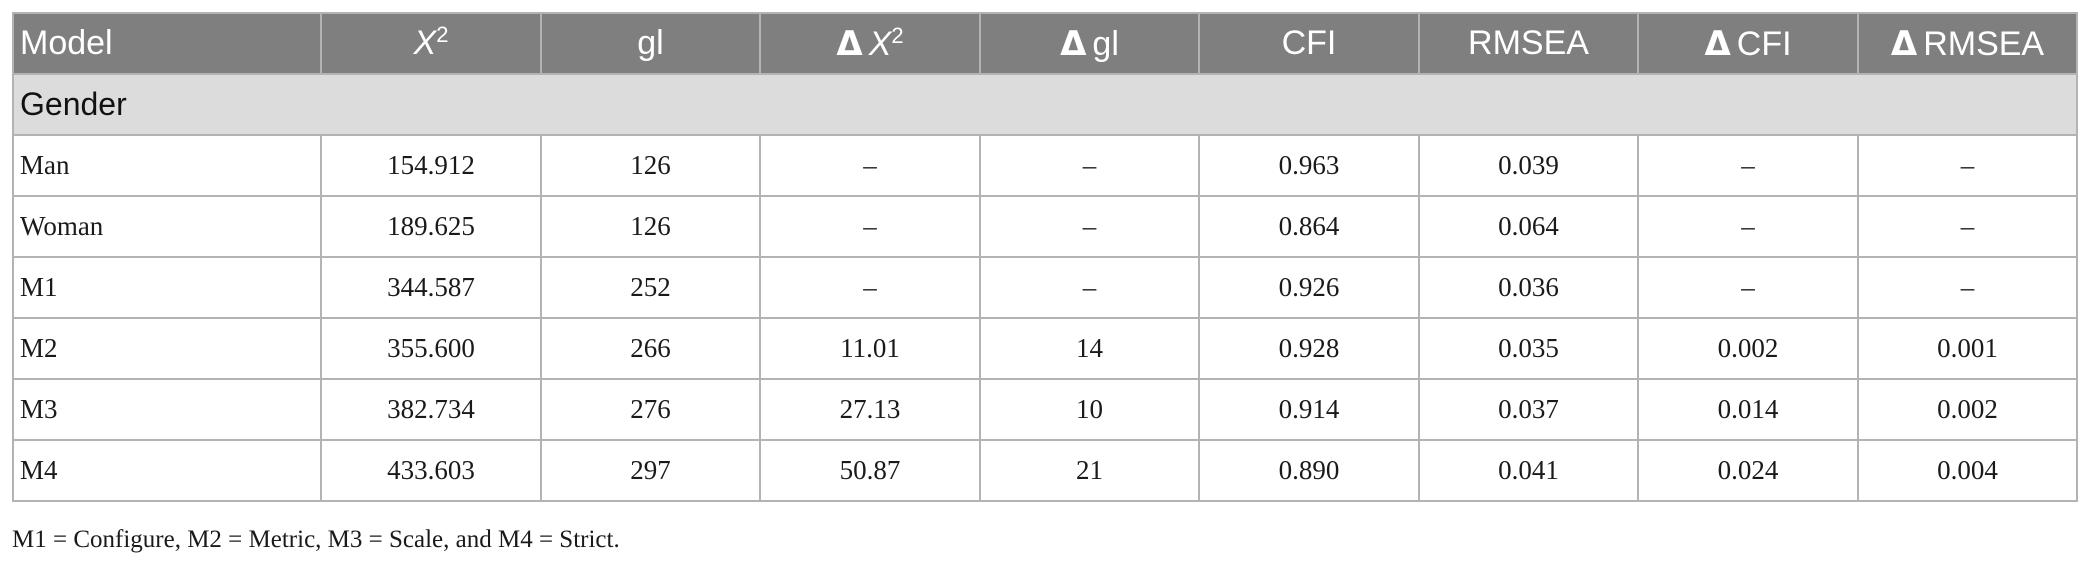  Describe the element at coordinates (1967, 470) in the screenshot. I see `cell-delta-rmsea: 0.004` at that location.